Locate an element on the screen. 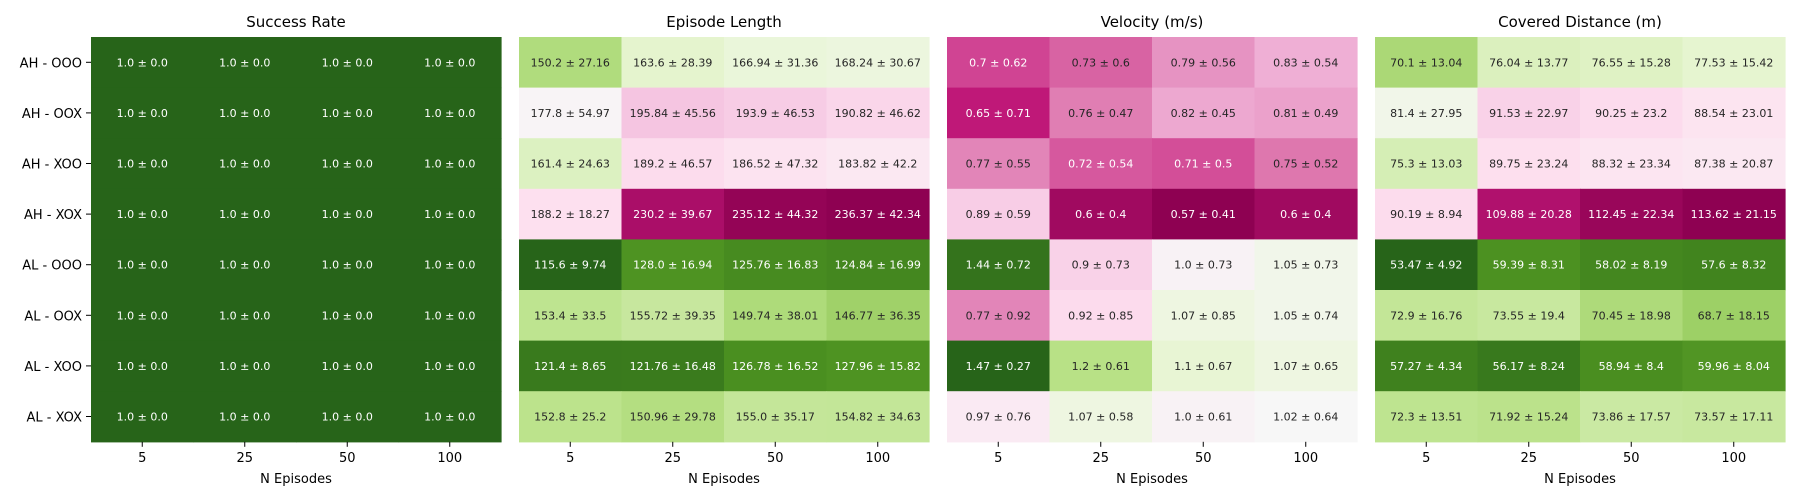  cell-label: 70.45 ± 18.98 is located at coordinates (1631, 315).